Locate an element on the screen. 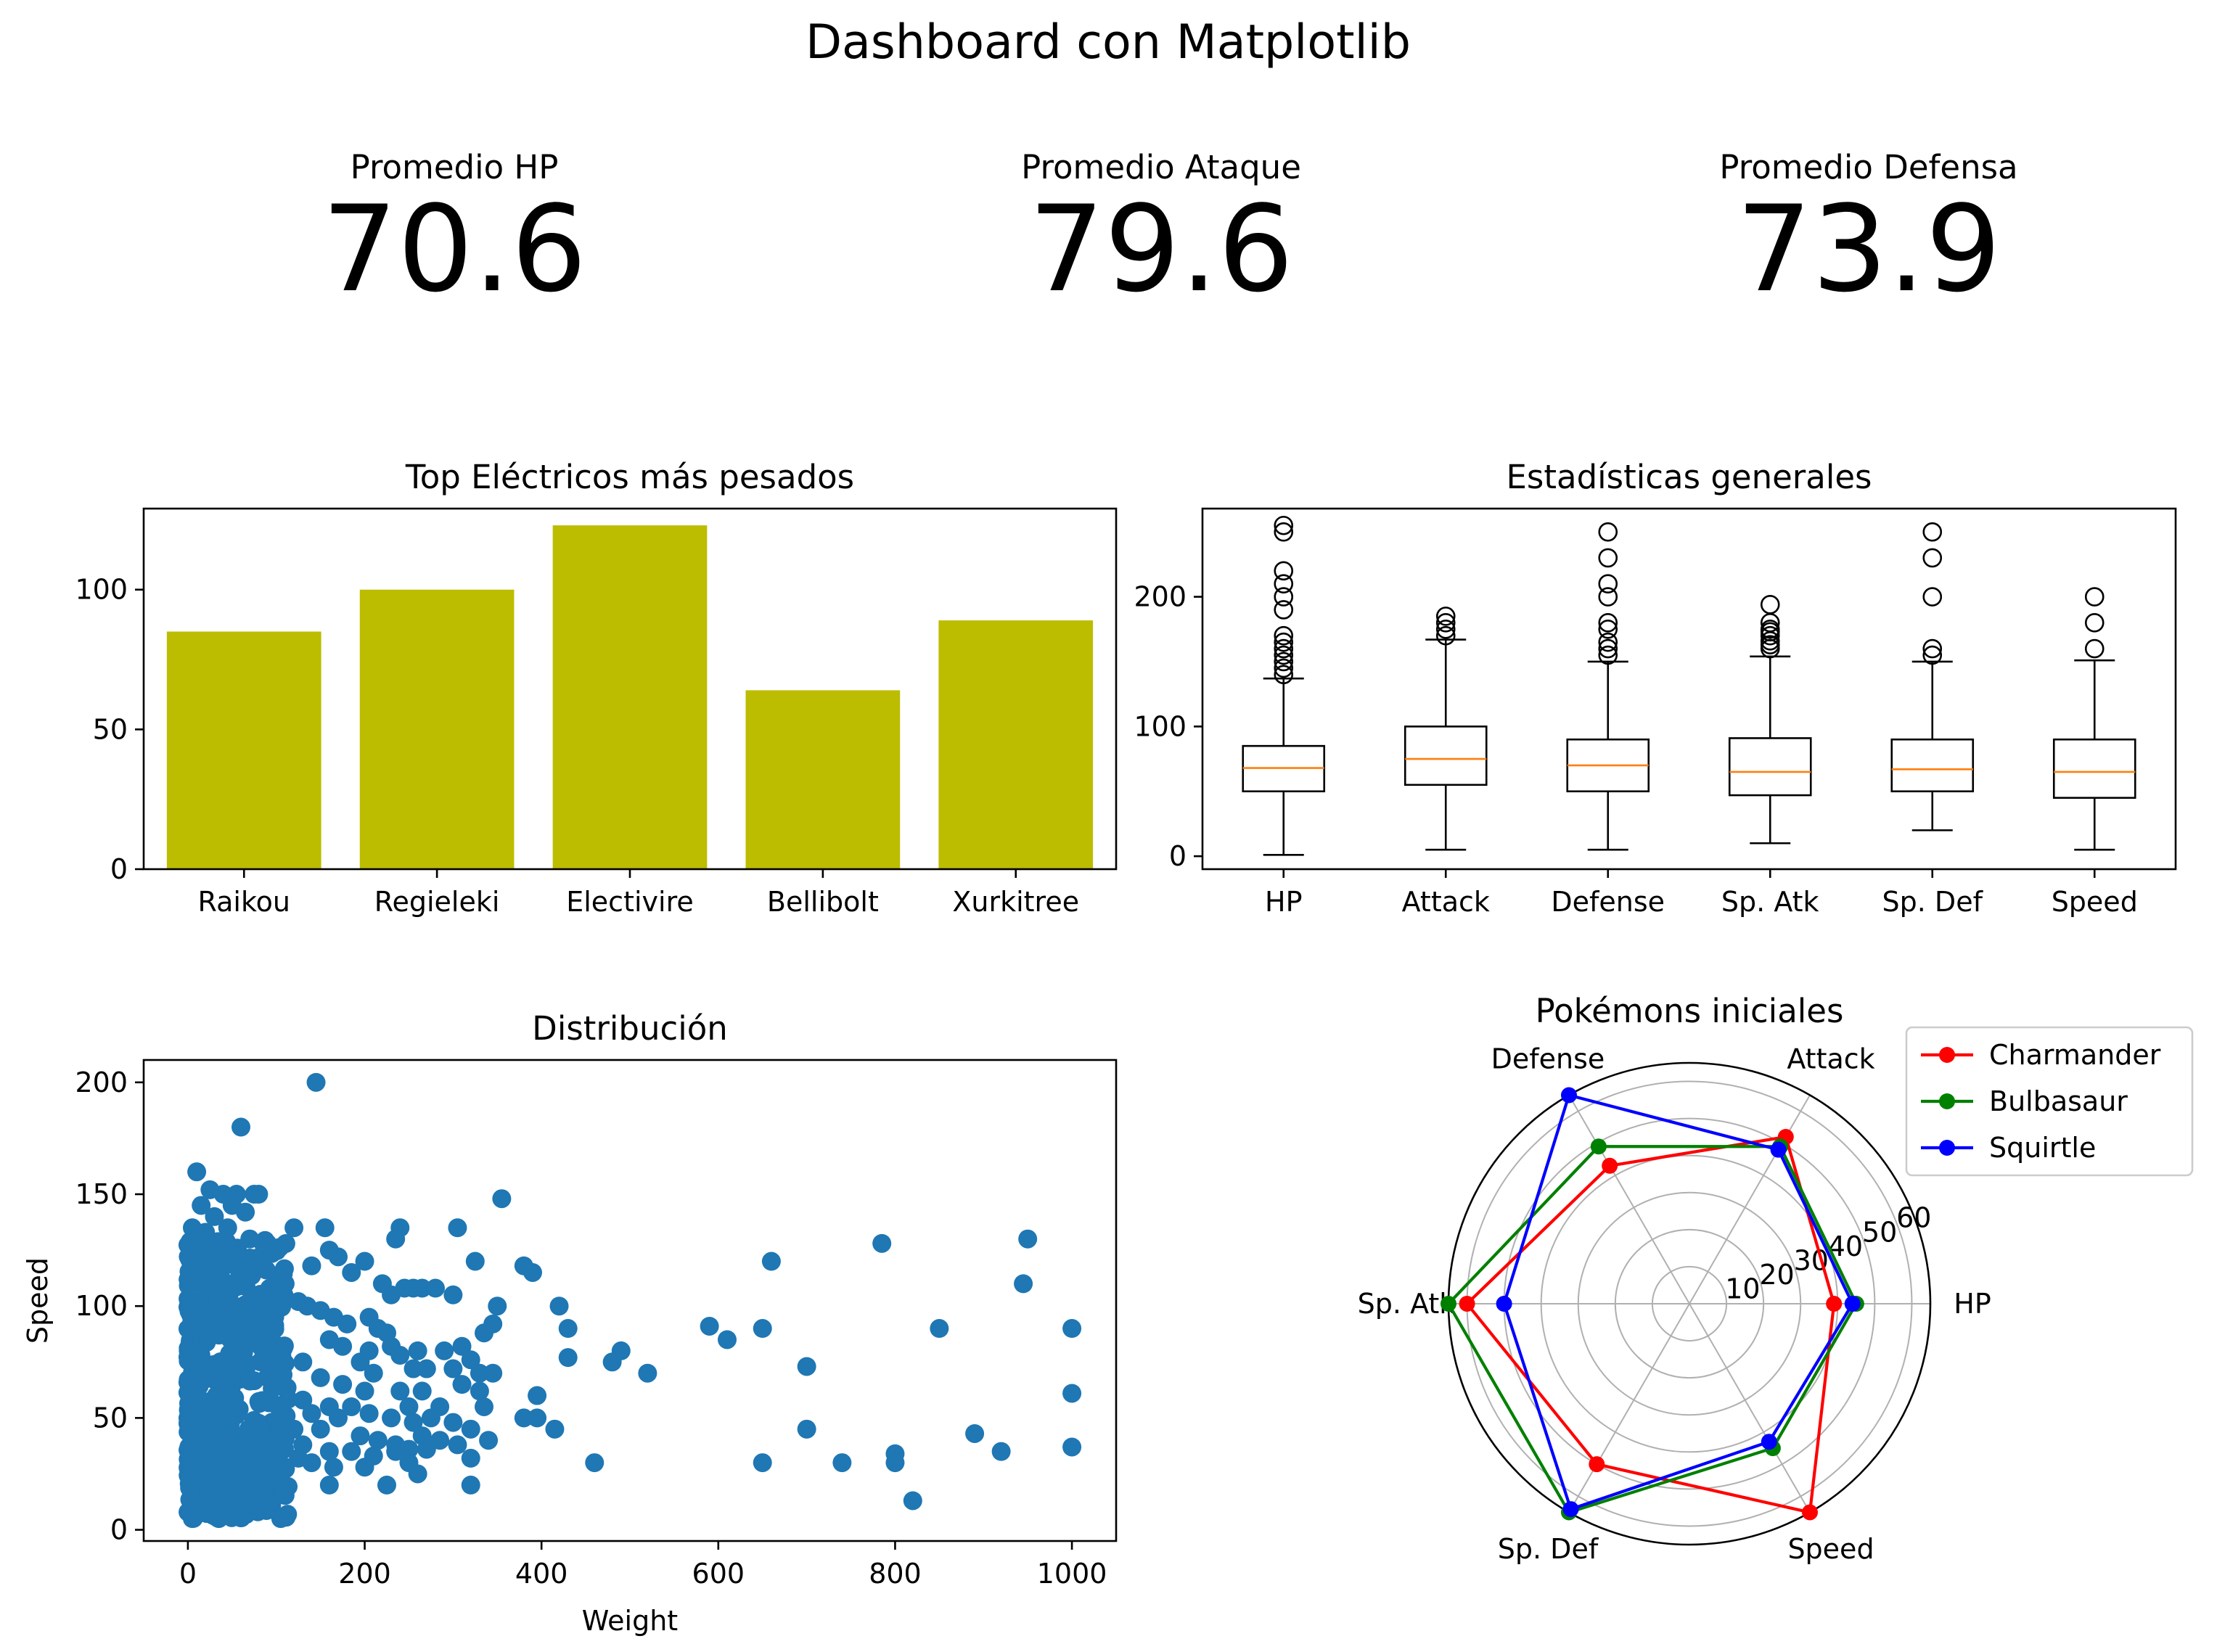  series-line-charmander is located at coordinates (1651, 1324).